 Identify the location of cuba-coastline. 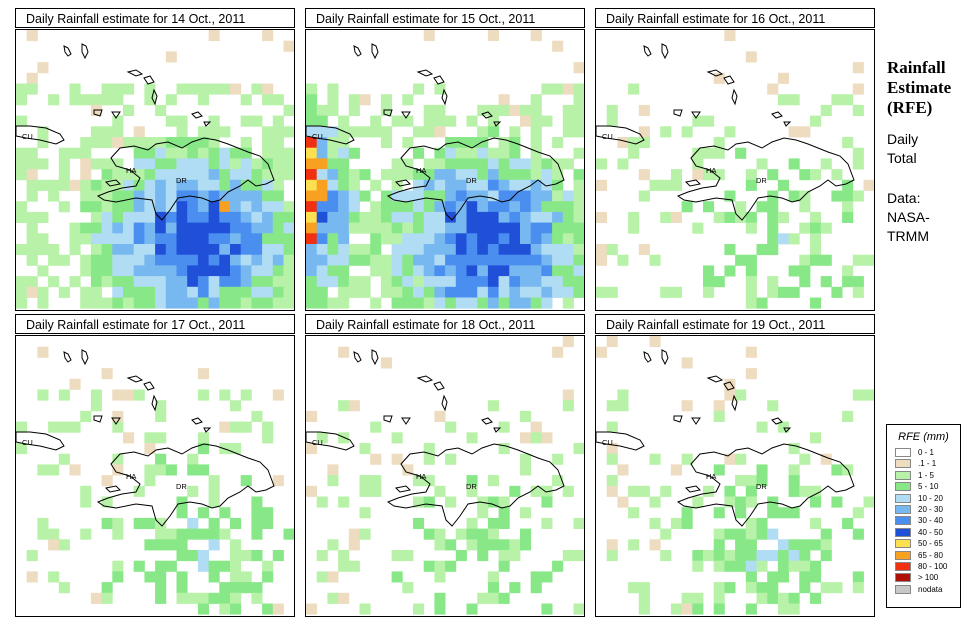
(620, 135).